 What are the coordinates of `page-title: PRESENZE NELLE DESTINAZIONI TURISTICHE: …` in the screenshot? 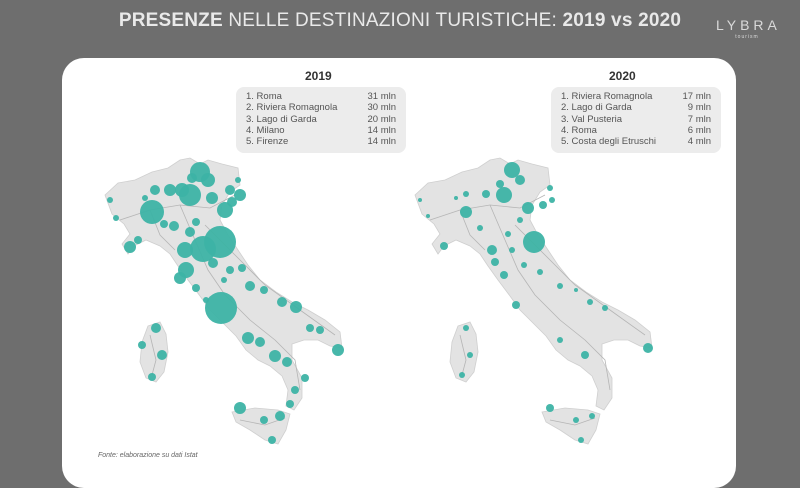 It's located at (400, 20).